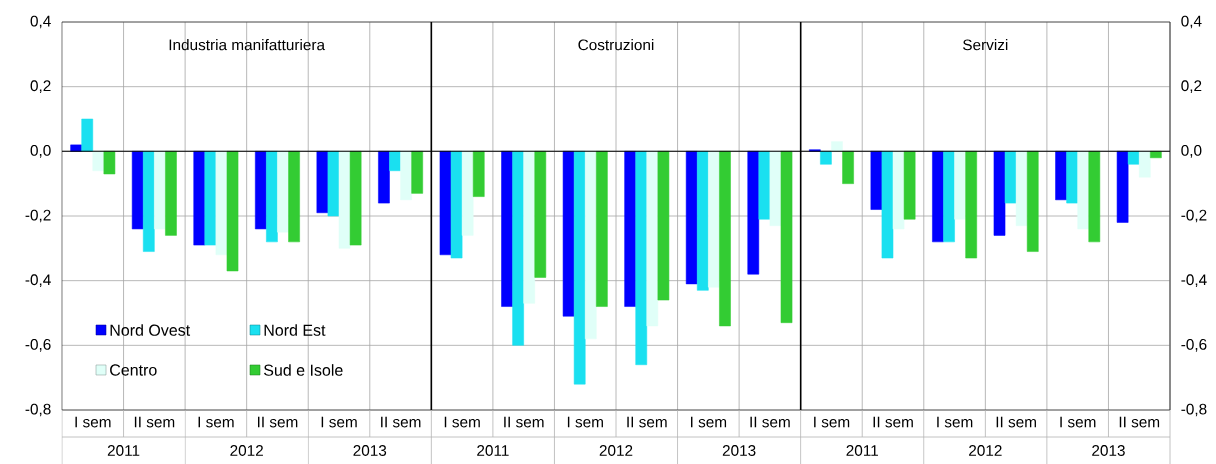  What do you see at coordinates (133, 370) in the screenshot?
I see `legend-label: Centro` at bounding box center [133, 370].